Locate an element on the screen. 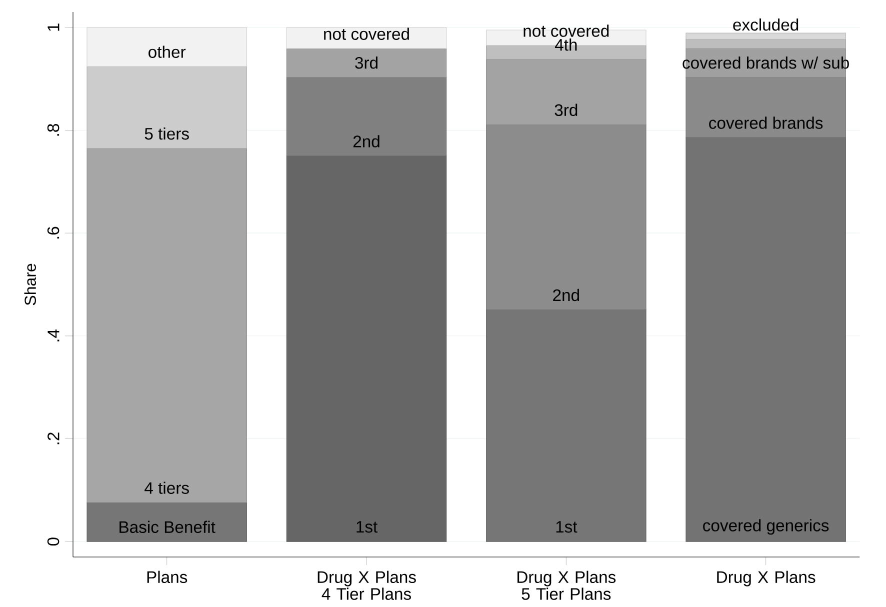 The height and width of the screenshot is (607, 886). annotation: excluded is located at coordinates (765, 24).